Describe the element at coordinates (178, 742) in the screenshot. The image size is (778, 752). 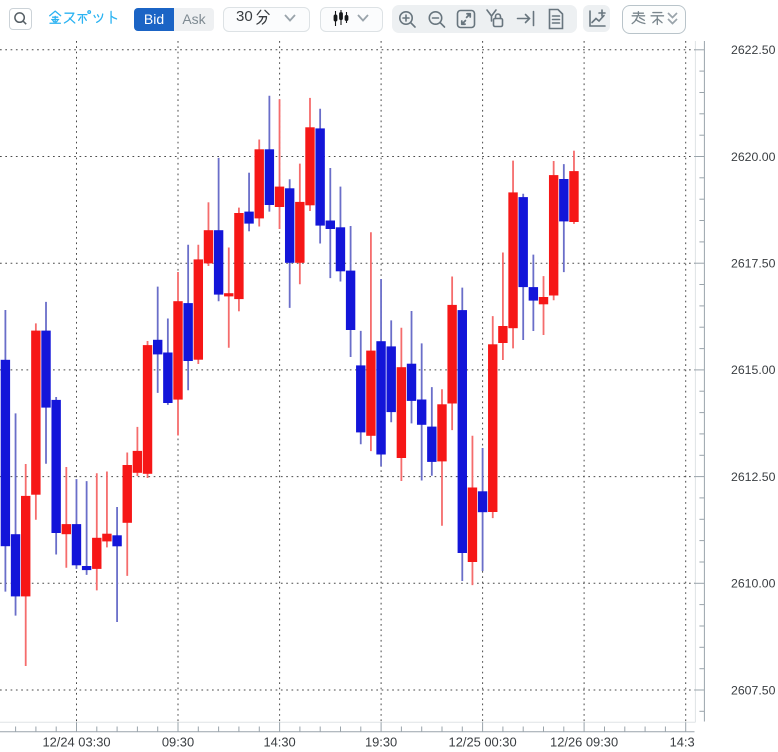
I see `svg-text: 09:30` at that location.